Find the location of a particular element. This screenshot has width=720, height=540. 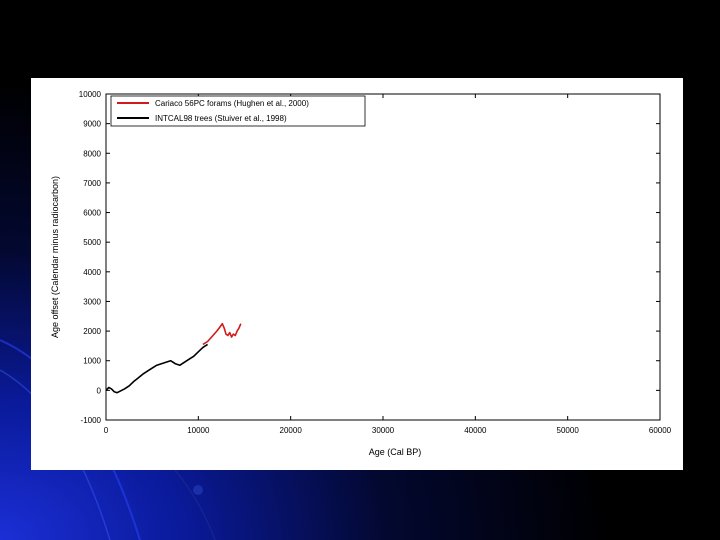

x-axis-tick-labels: 0 10000 20000 30000 40000 50000 60000 is located at coordinates (388, 430).